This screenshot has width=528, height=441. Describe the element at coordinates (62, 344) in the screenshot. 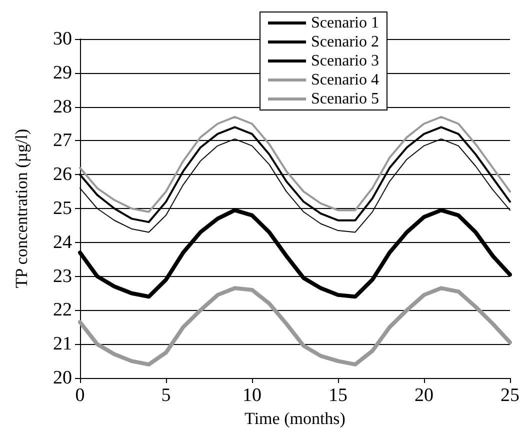

I see `y-tick-label: 21` at that location.